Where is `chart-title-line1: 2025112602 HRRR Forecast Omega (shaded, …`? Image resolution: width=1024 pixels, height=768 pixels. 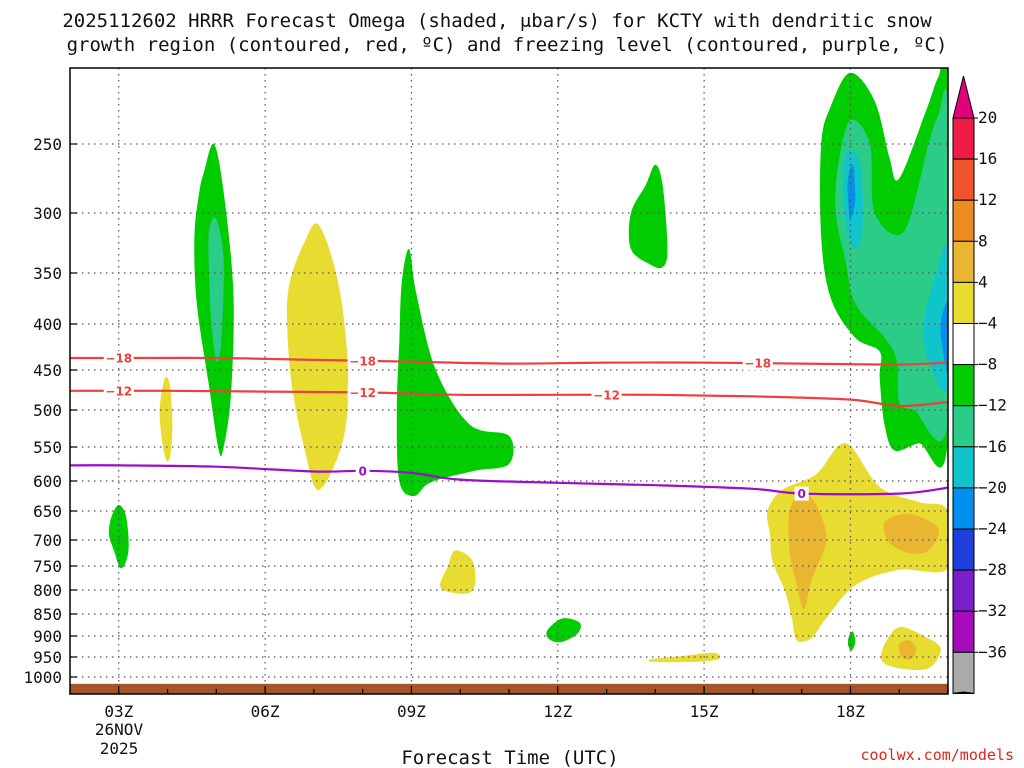
chart-title-line1: 2025112602 HRRR Forecast Omega (shaded, … is located at coordinates (497, 21).